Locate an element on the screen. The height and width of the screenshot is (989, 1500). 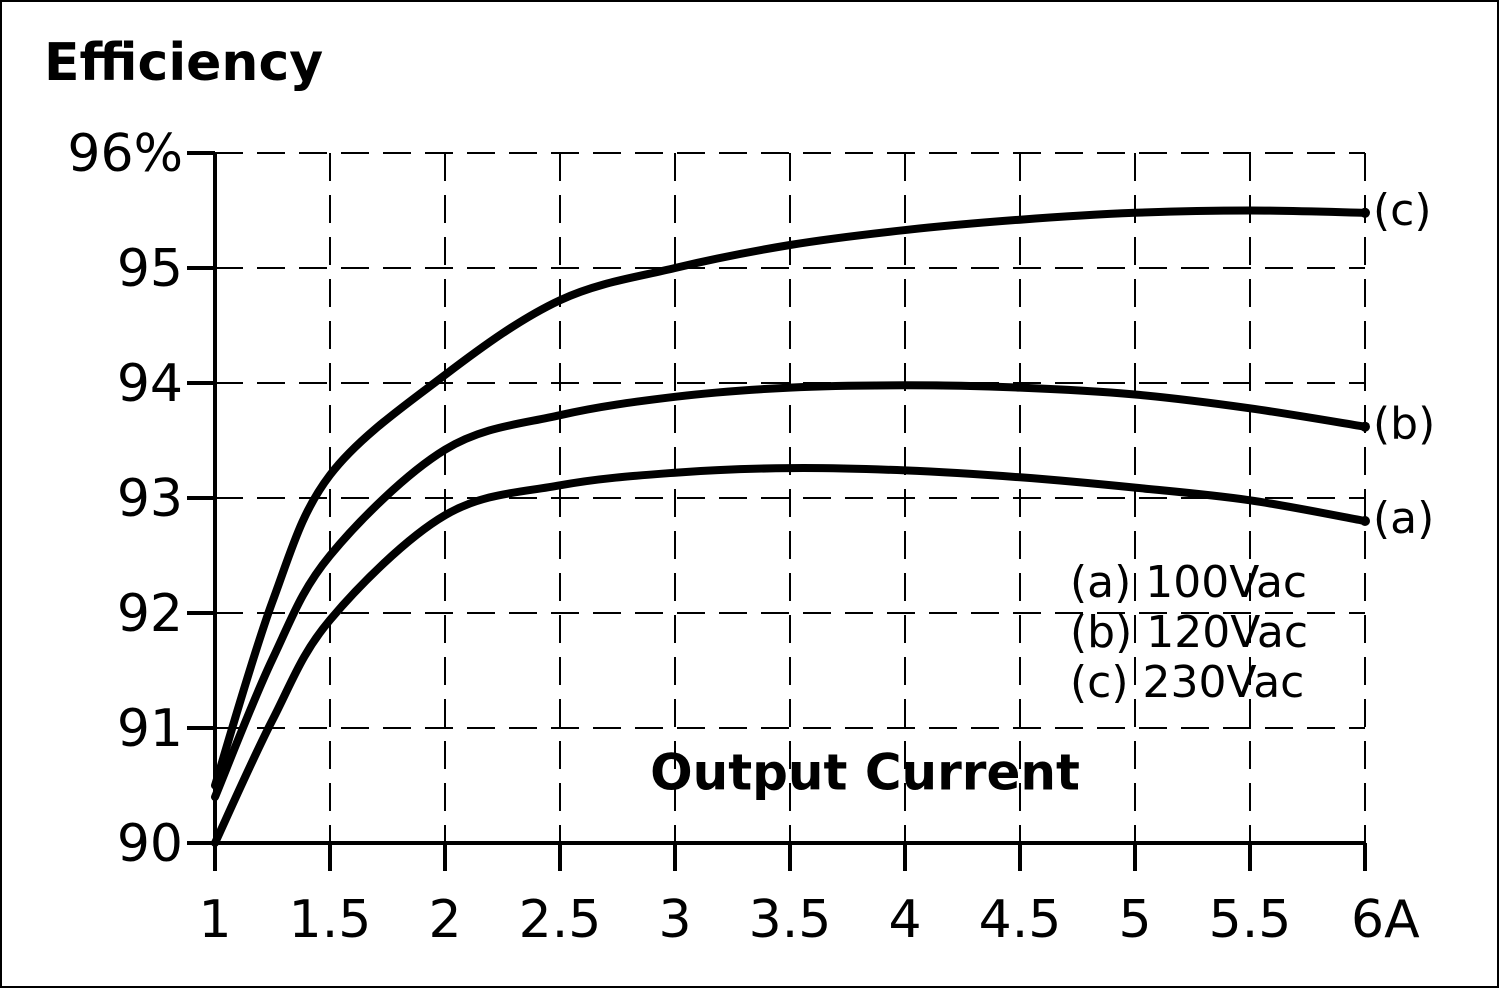
series-end-label: (b) is located at coordinates (1404, 424).